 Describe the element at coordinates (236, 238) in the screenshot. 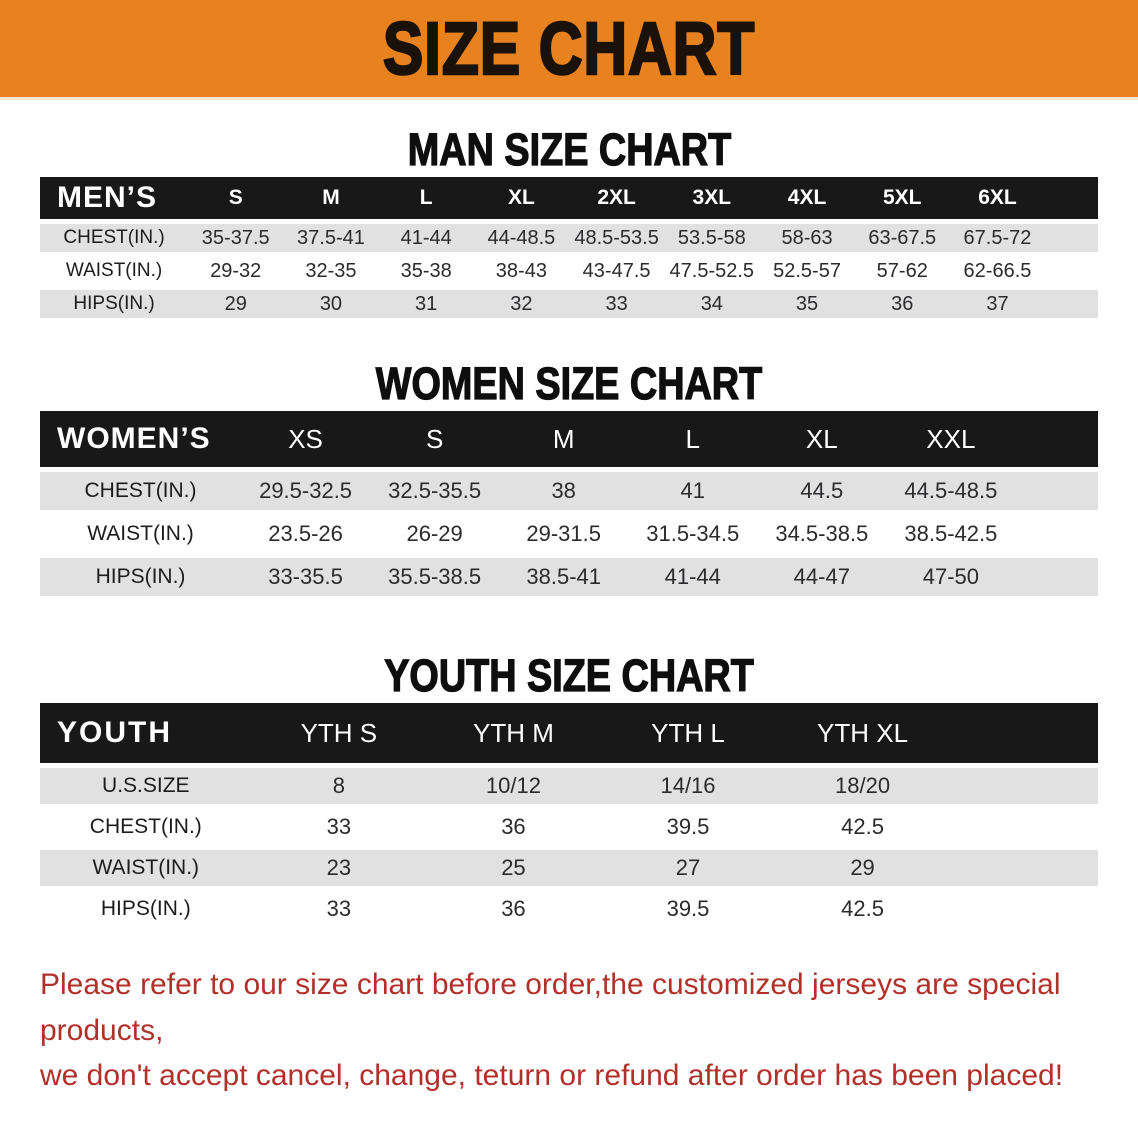

I see `table-cell: 35-37.5` at that location.